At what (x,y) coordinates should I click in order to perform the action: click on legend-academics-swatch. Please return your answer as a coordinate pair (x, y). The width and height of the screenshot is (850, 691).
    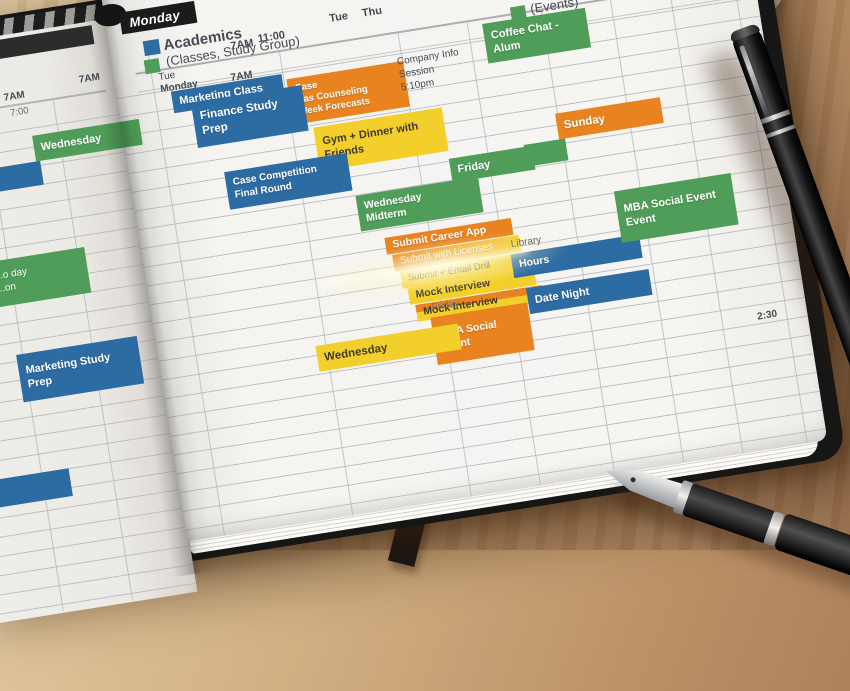
    Looking at the image, I should click on (151, 47).